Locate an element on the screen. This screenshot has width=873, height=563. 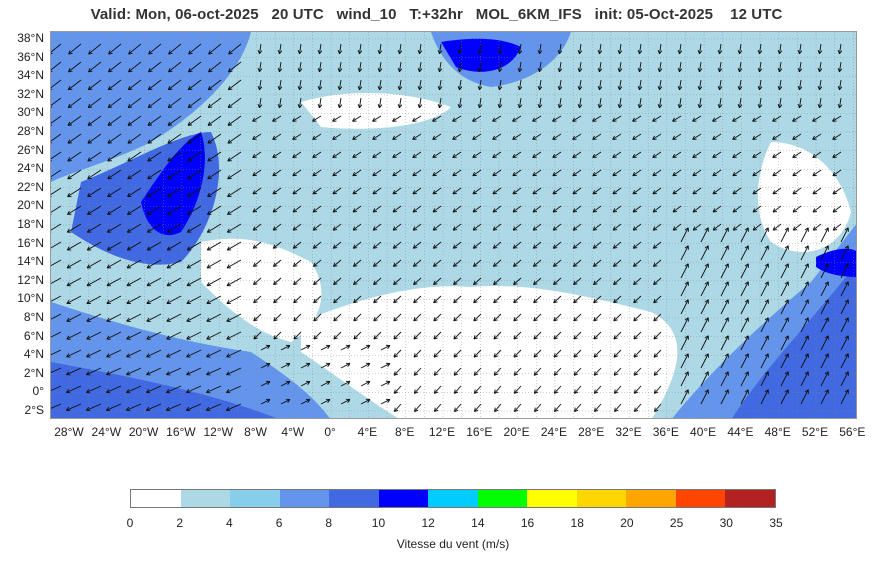
lat-label: 2°N is located at coordinates (33, 372).